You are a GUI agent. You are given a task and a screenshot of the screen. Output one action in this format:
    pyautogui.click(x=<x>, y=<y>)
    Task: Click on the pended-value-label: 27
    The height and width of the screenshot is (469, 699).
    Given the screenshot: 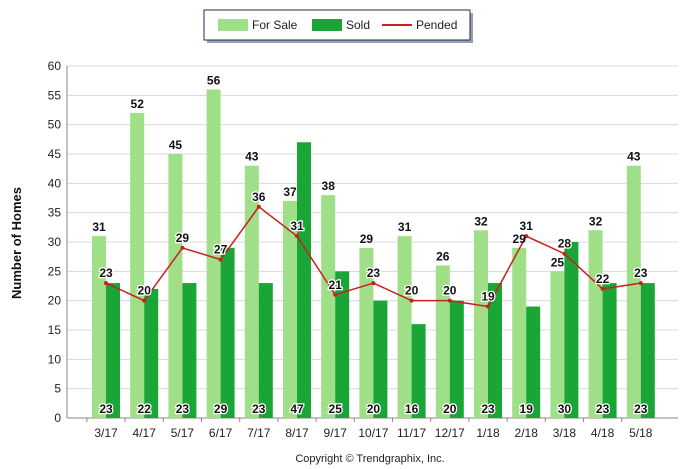 What is the action you would take?
    pyautogui.click(x=221, y=250)
    